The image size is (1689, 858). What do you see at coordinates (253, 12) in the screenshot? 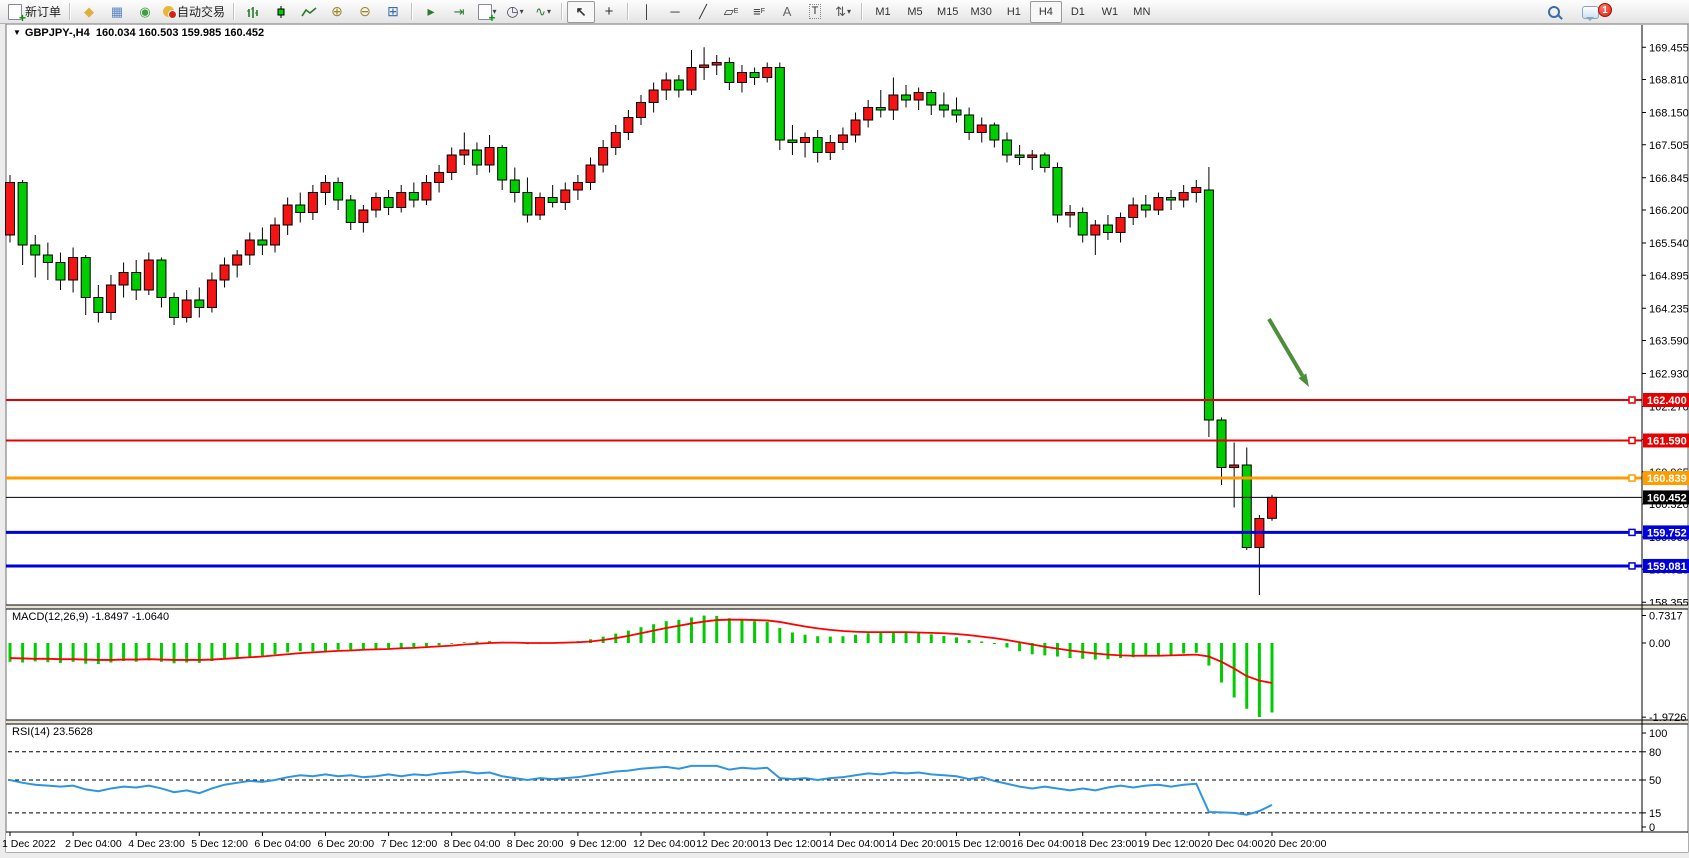
I see `bar-chart-button` at bounding box center [253, 12].